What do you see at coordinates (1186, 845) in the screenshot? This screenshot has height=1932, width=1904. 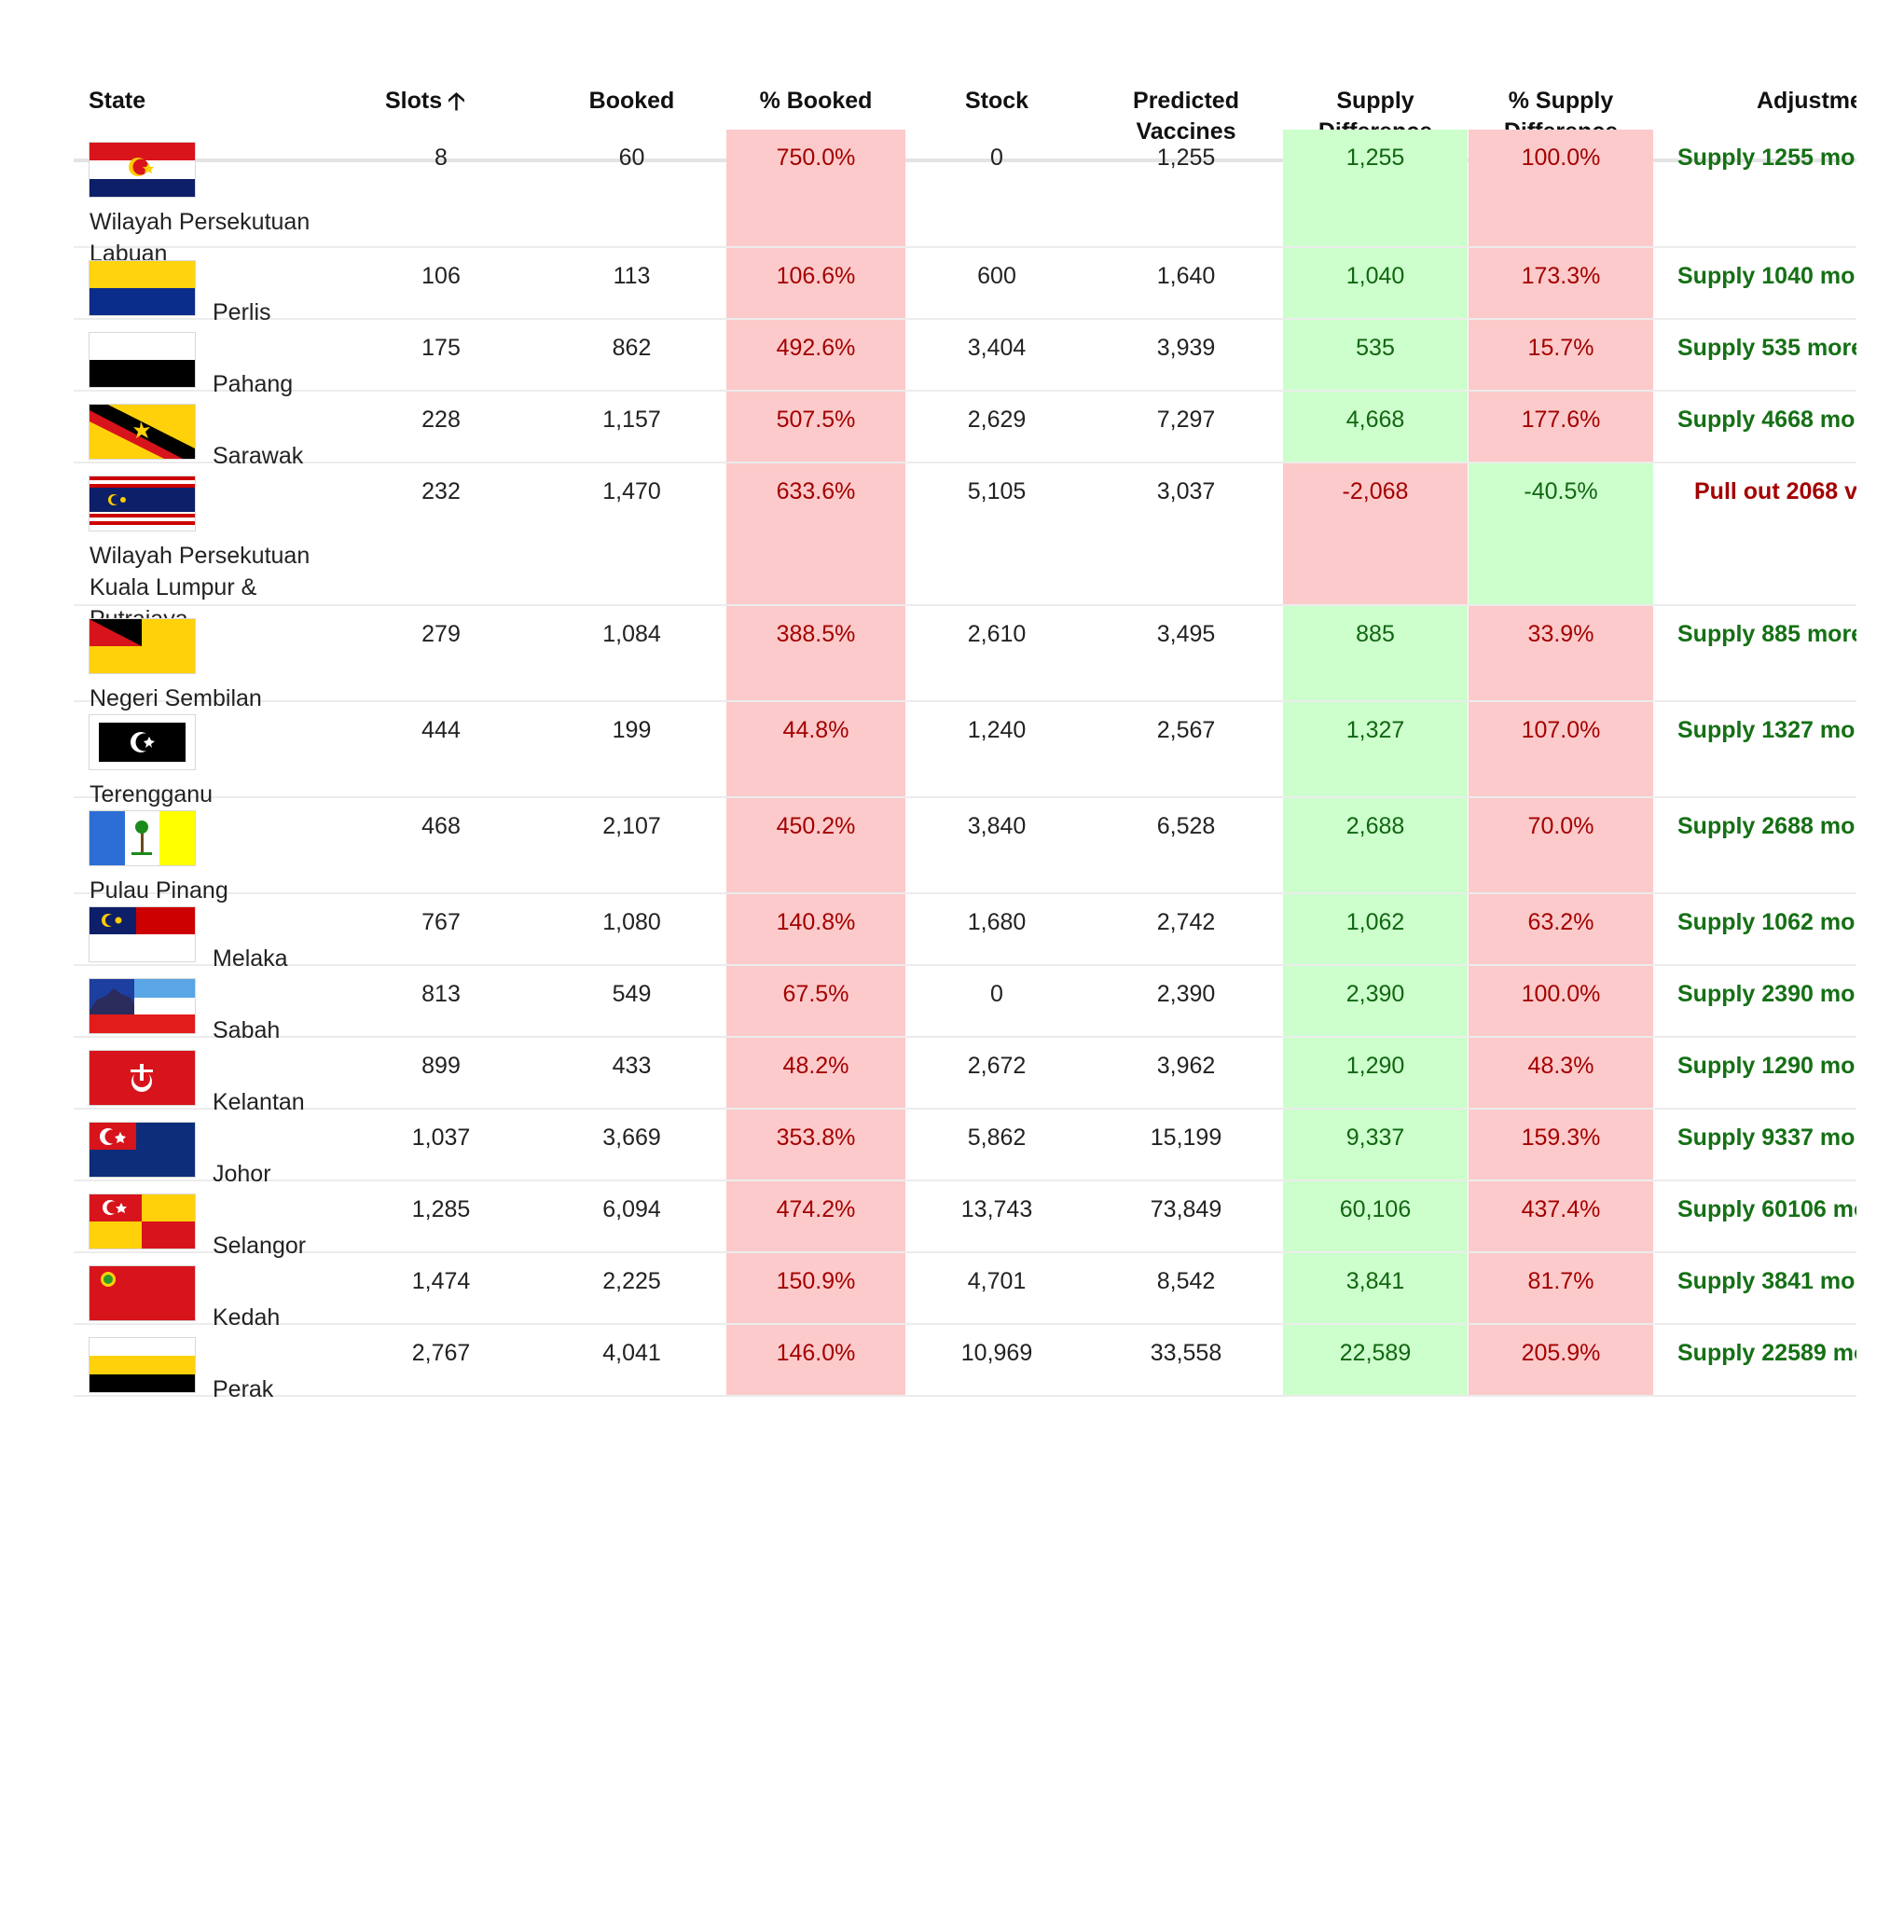 I see `predicted-cell: 6,528` at bounding box center [1186, 845].